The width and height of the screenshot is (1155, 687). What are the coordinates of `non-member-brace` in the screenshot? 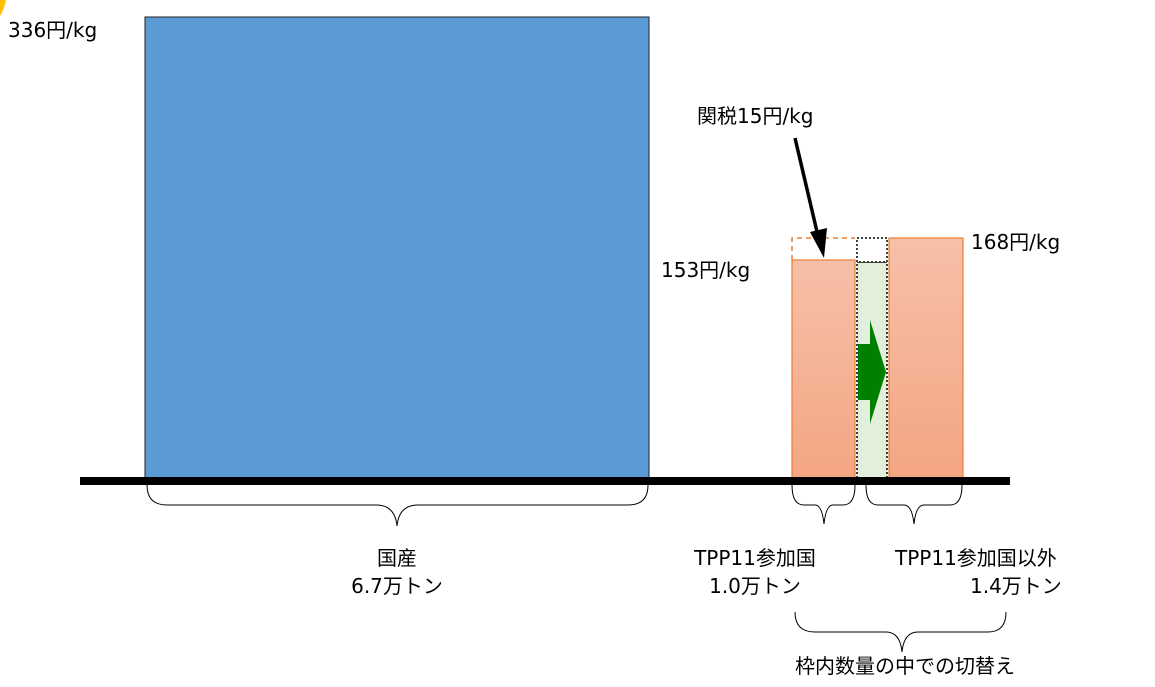 It's located at (914, 504).